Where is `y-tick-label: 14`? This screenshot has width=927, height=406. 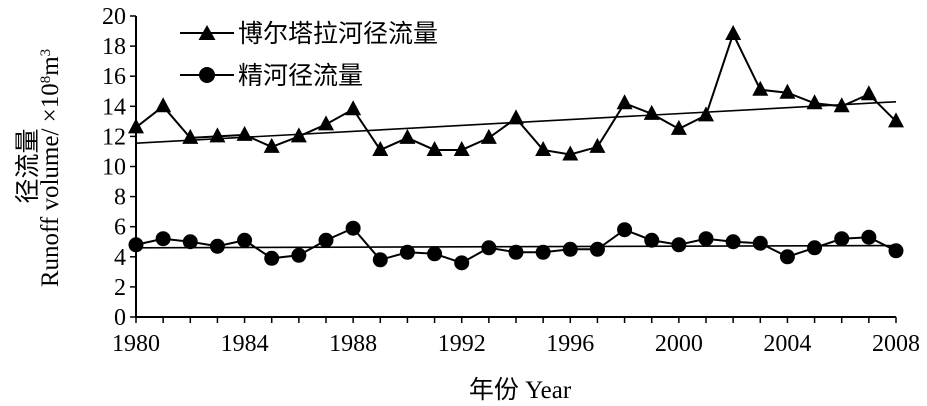
y-tick-label: 14 is located at coordinates (114, 107).